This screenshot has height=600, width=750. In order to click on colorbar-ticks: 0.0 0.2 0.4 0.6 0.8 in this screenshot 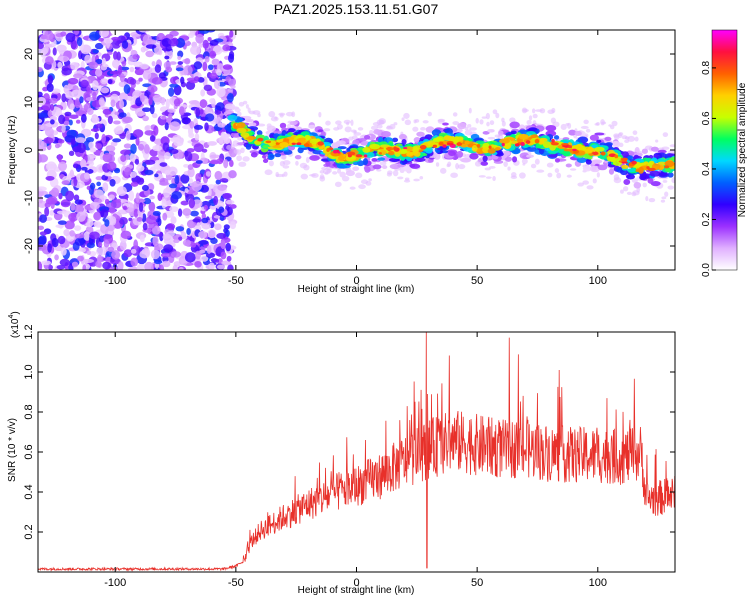, I will do `click(708, 169)`.